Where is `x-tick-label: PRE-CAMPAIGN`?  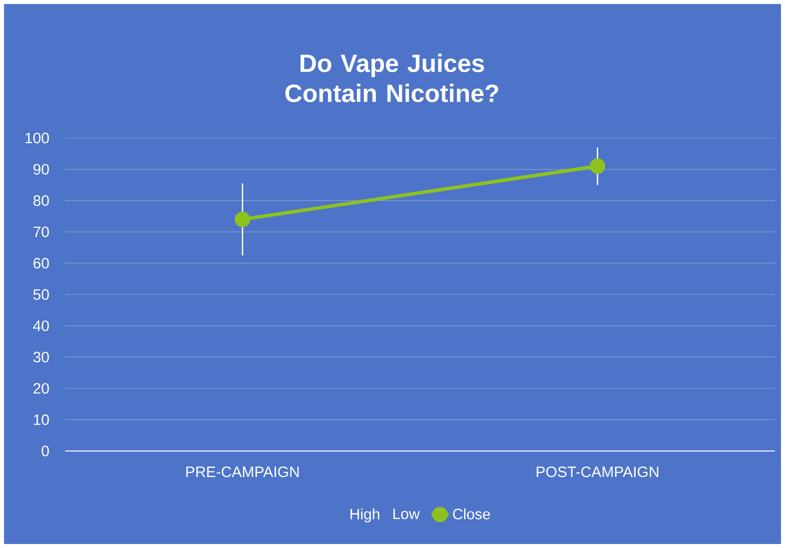 x-tick-label: PRE-CAMPAIGN is located at coordinates (242, 472).